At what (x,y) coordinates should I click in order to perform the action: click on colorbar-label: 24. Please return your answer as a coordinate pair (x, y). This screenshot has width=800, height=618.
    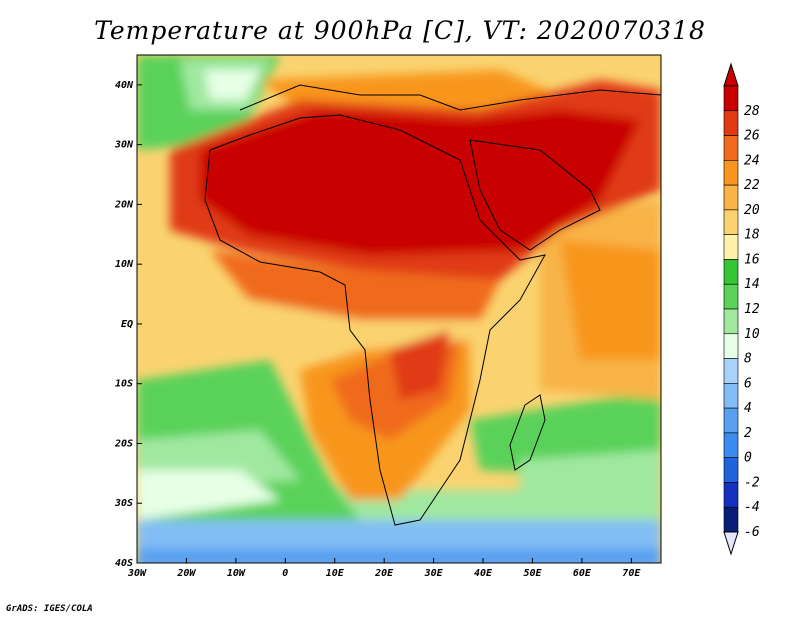
    Looking at the image, I should click on (752, 160).